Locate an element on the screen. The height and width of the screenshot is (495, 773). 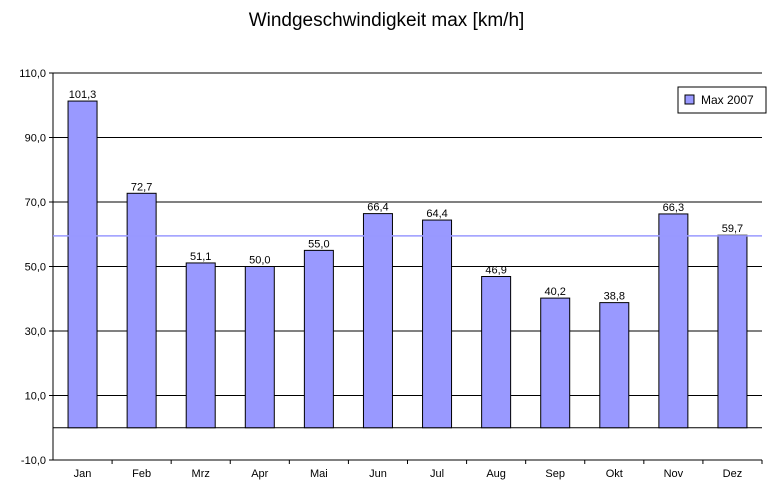
data-label: 66,4 is located at coordinates (377, 208).